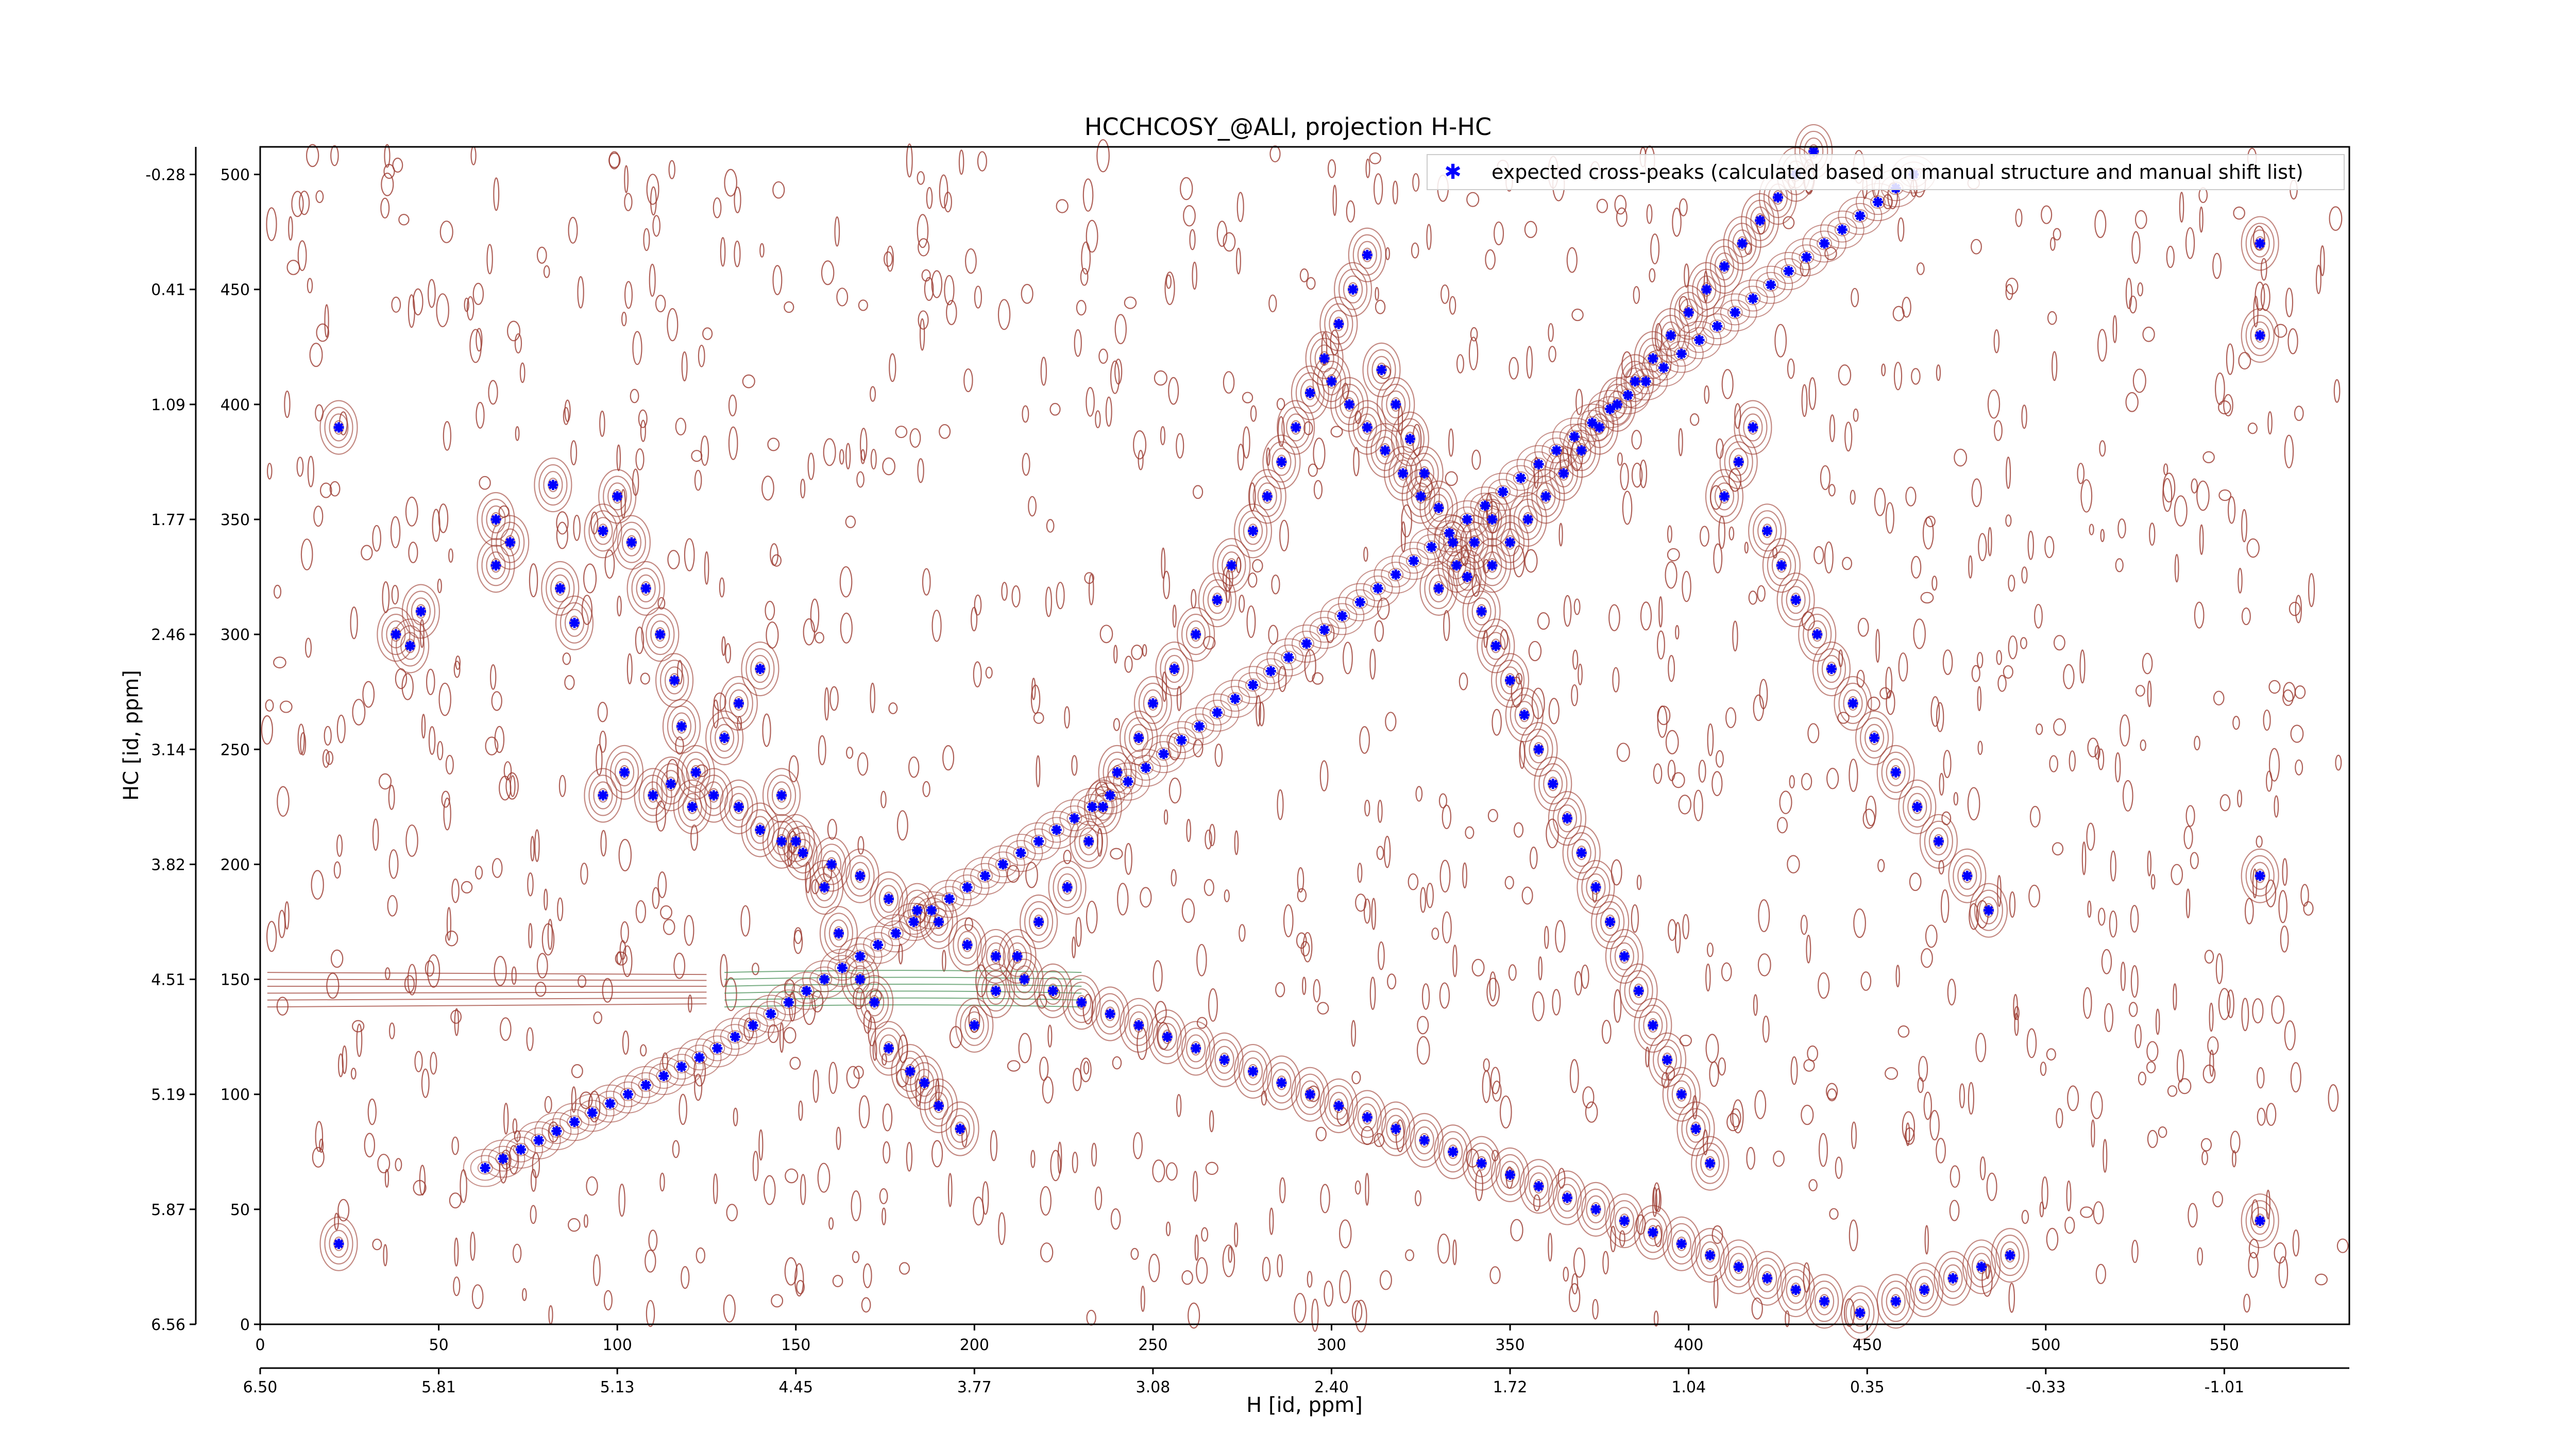 The width and height of the screenshot is (2576, 1449). I want to click on x-ppm-tick-label: 6.50, so click(260, 1387).